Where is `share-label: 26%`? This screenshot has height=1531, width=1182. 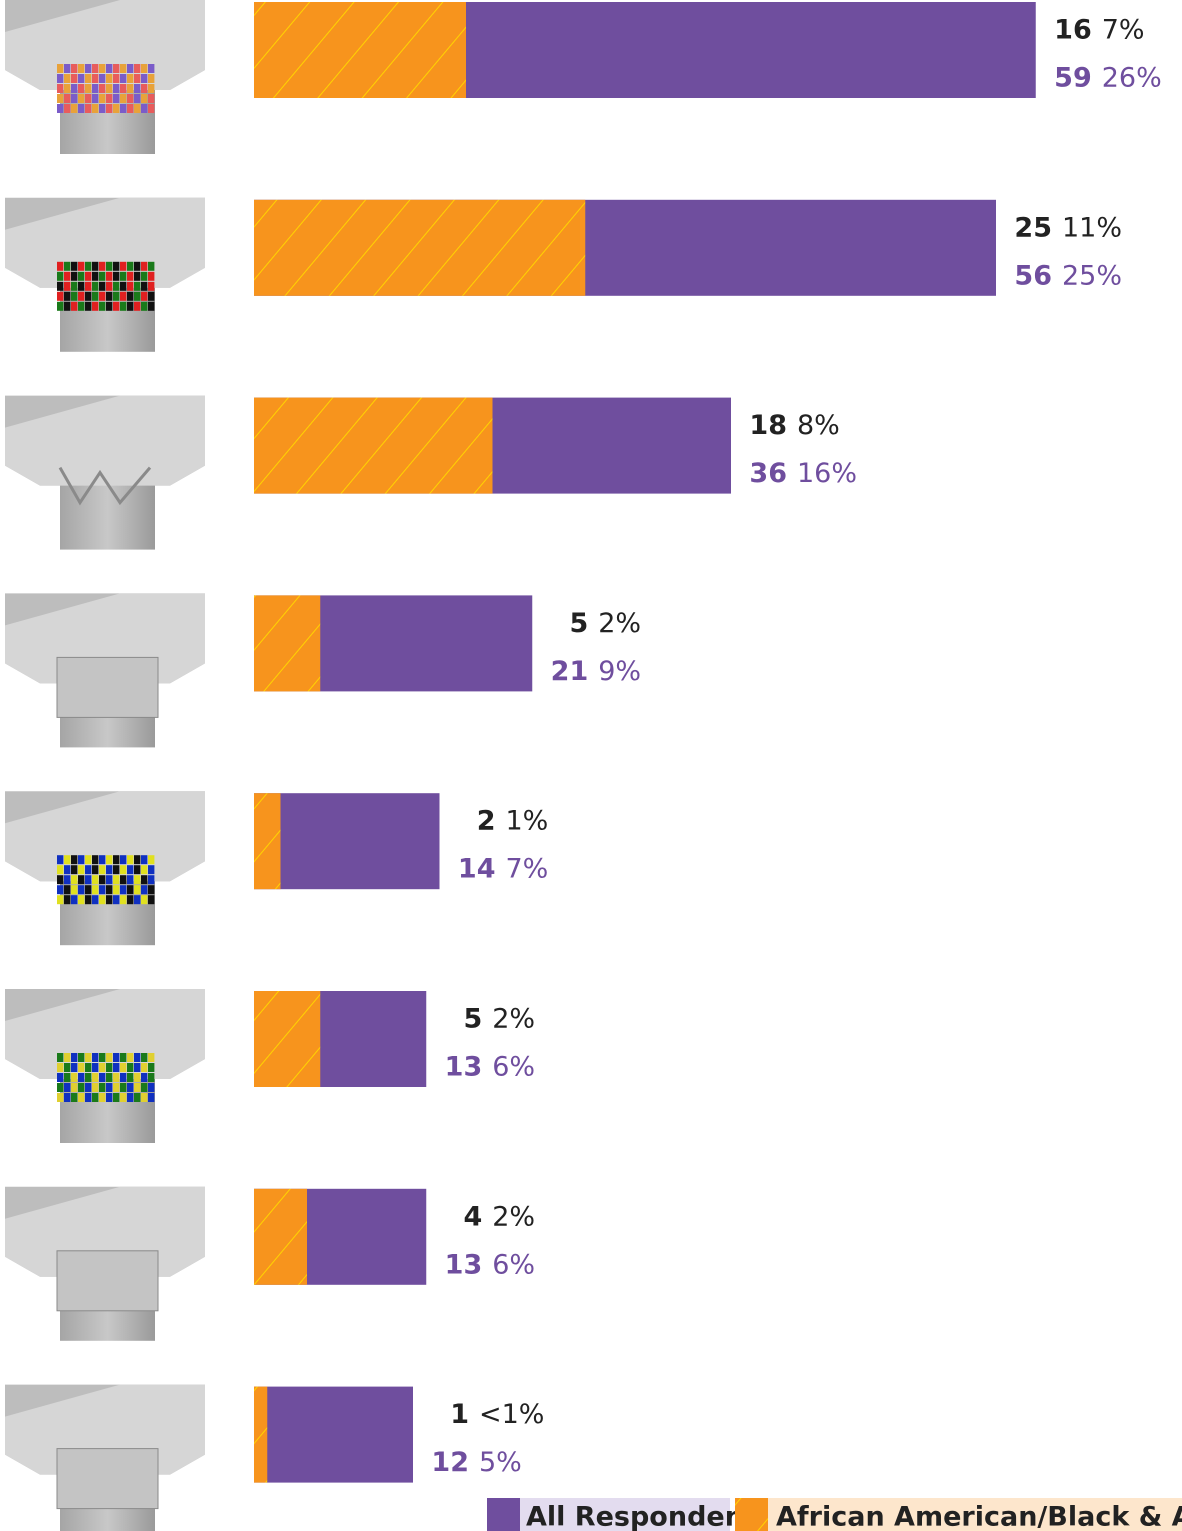 share-label: 26% is located at coordinates (1132, 78).